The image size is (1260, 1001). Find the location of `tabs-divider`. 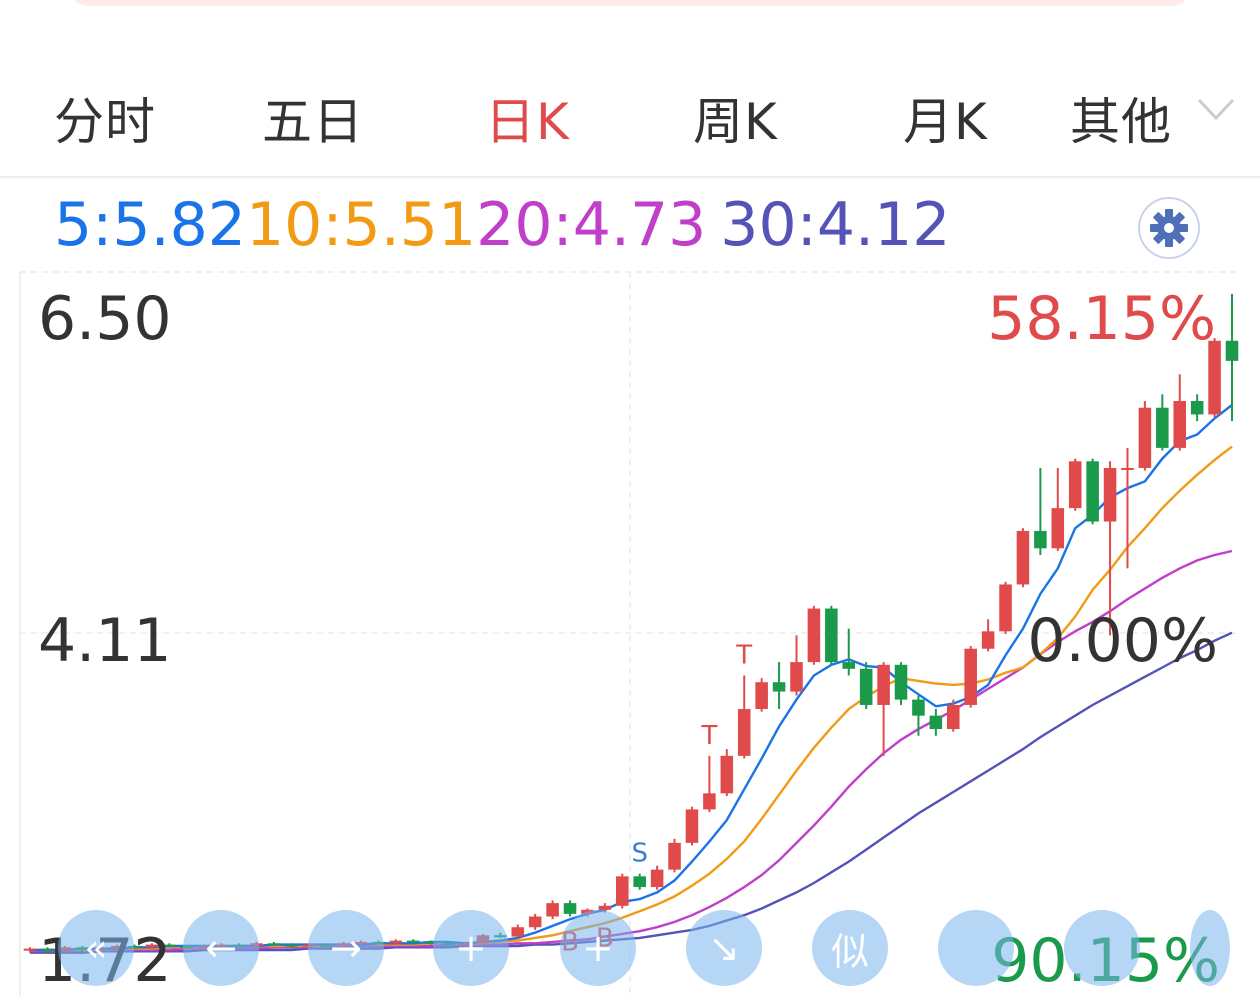

tabs-divider is located at coordinates (630, 177).